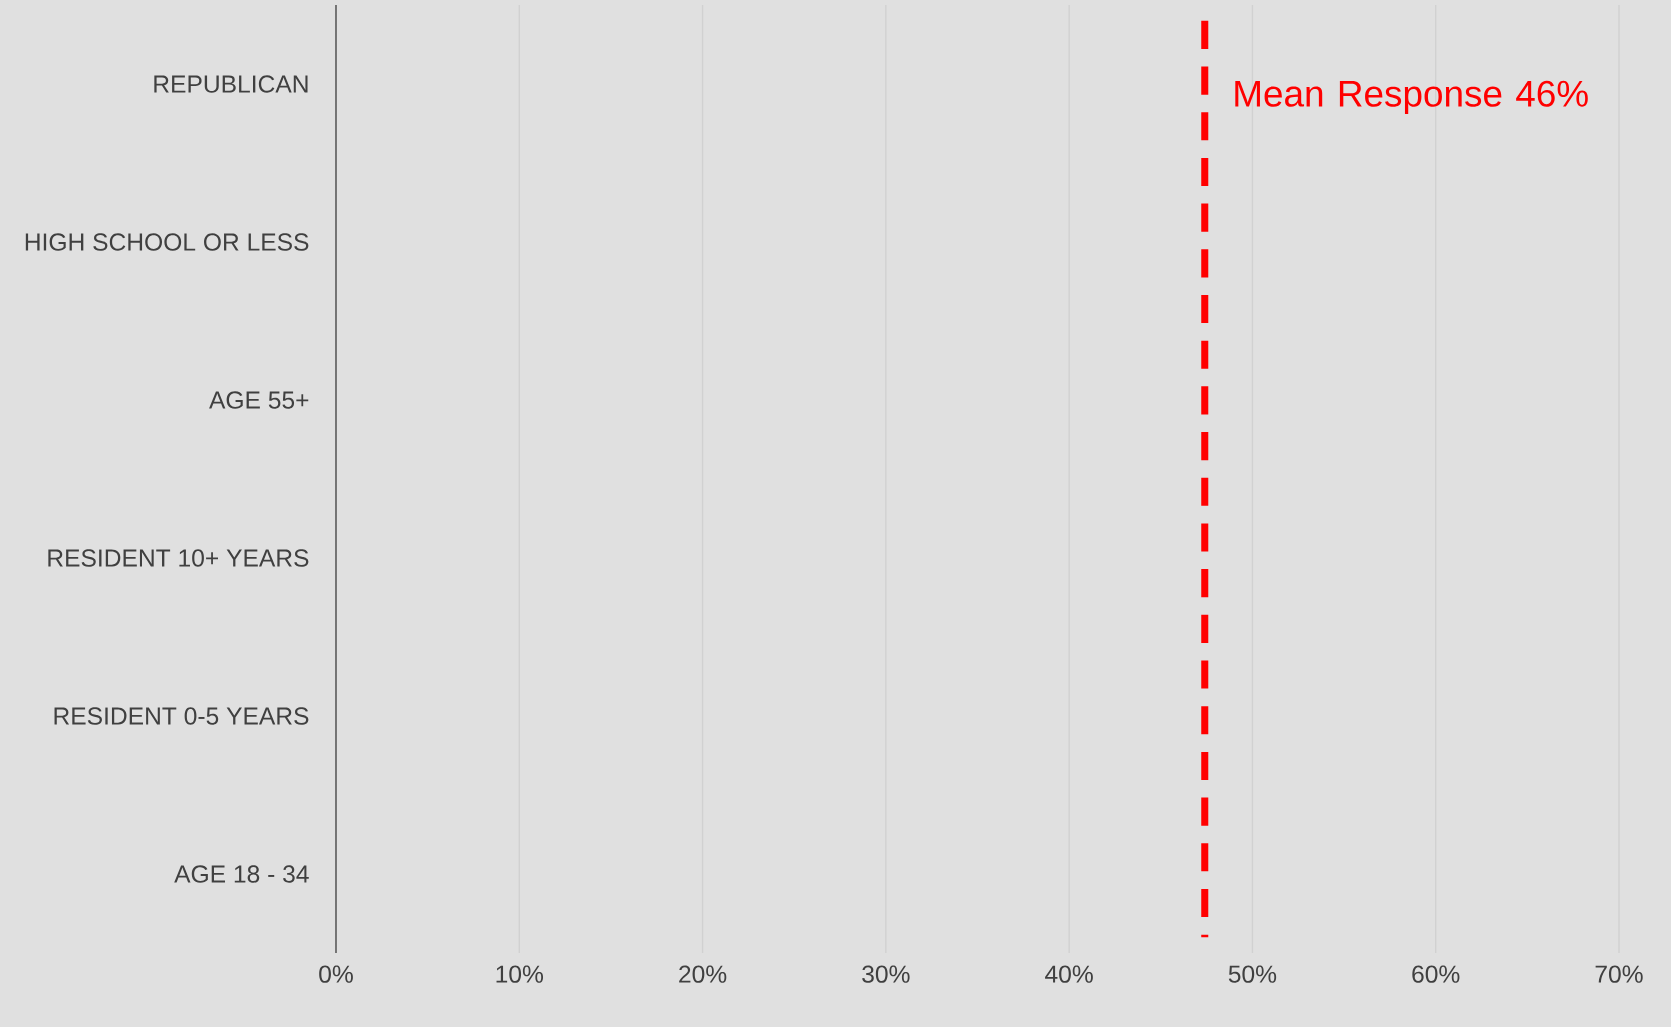 Image resolution: width=1671 pixels, height=1027 pixels. Describe the element at coordinates (241, 874) in the screenshot. I see `y-tick-label: AGE 18 - 34` at that location.